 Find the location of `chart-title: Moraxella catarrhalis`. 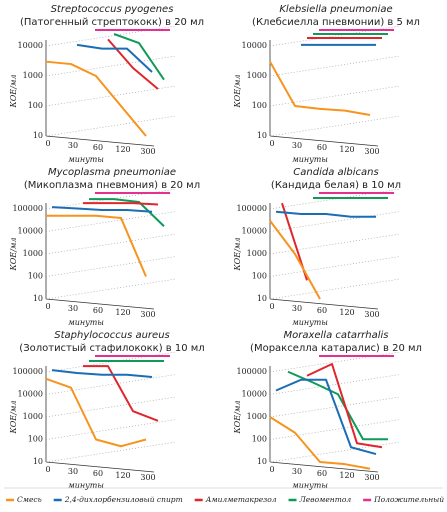

chart-title: Moraxella catarrhalis is located at coordinates (335, 335).